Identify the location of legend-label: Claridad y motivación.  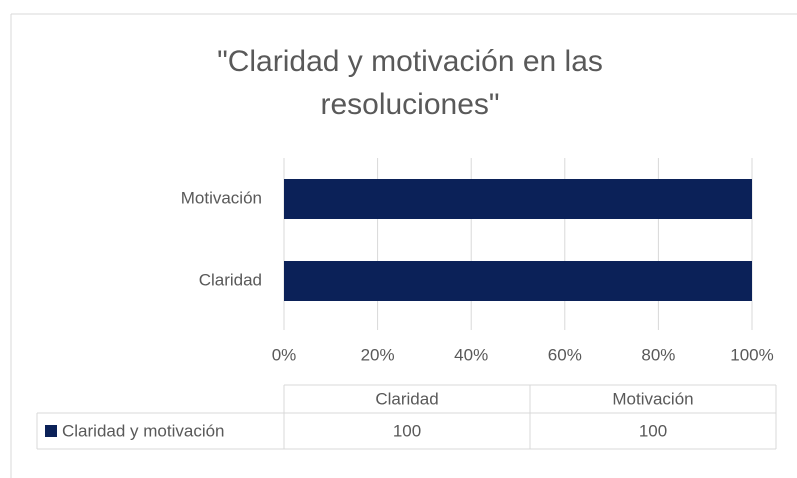
(143, 430).